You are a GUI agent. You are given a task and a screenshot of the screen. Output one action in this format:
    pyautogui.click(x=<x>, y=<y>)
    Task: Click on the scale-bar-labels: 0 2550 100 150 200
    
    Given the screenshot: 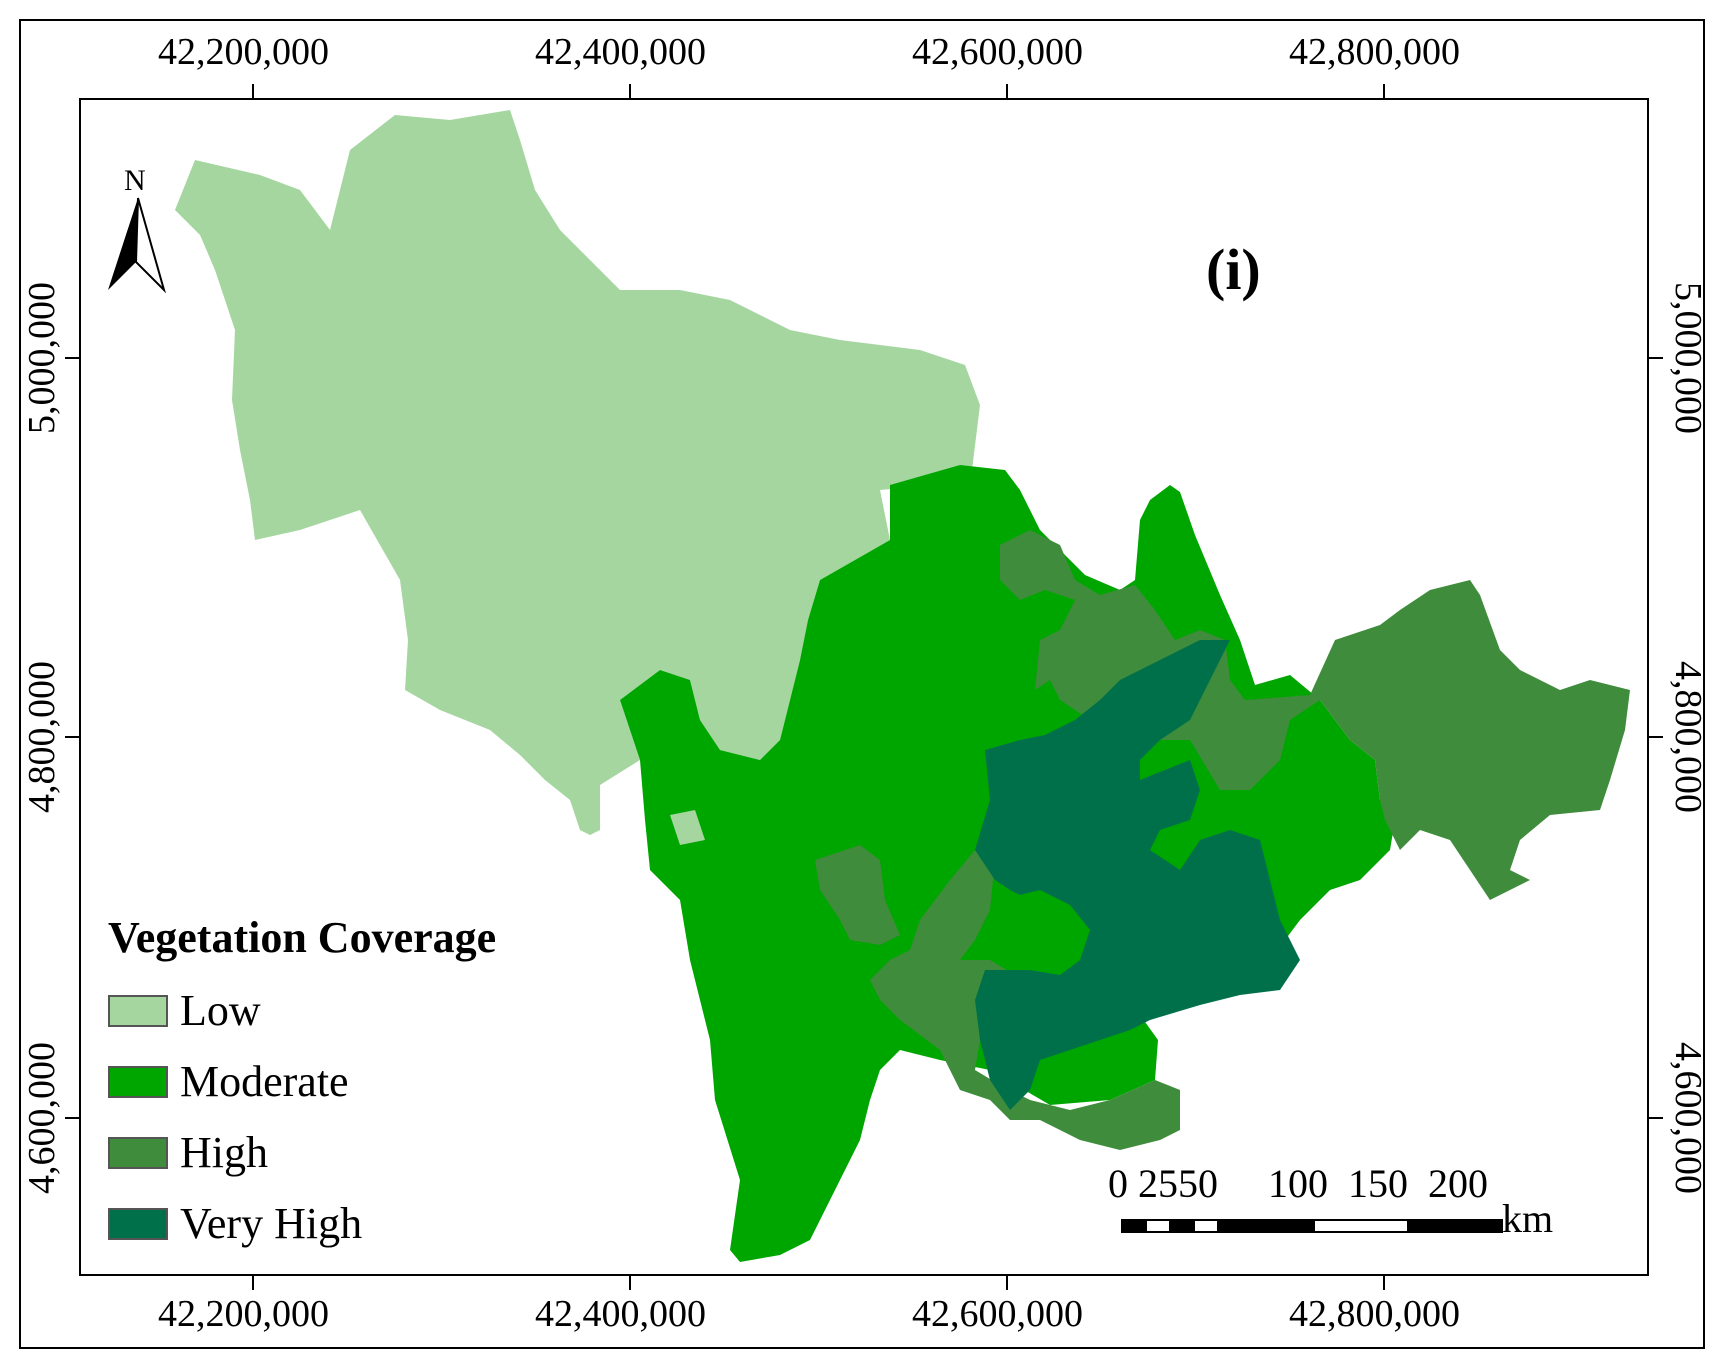 What is the action you would take?
    pyautogui.click(x=1298, y=1183)
    